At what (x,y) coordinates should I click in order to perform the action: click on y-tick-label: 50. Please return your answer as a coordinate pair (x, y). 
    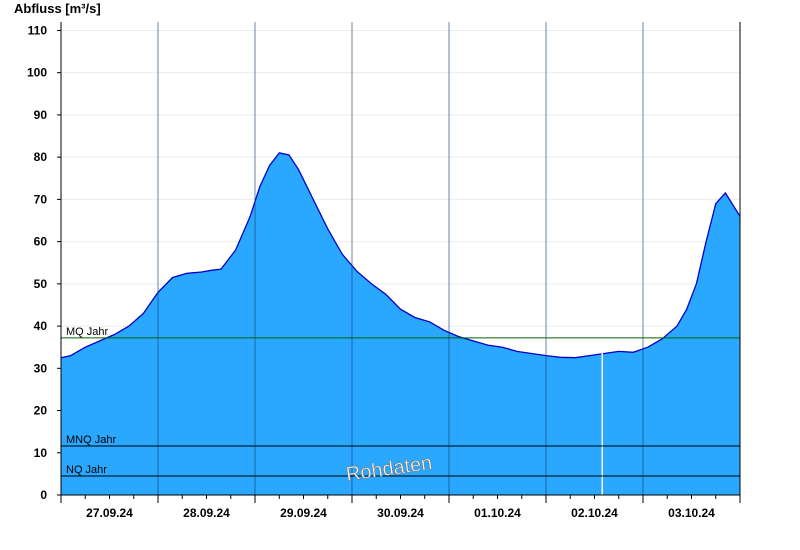
    Looking at the image, I should click on (41, 284).